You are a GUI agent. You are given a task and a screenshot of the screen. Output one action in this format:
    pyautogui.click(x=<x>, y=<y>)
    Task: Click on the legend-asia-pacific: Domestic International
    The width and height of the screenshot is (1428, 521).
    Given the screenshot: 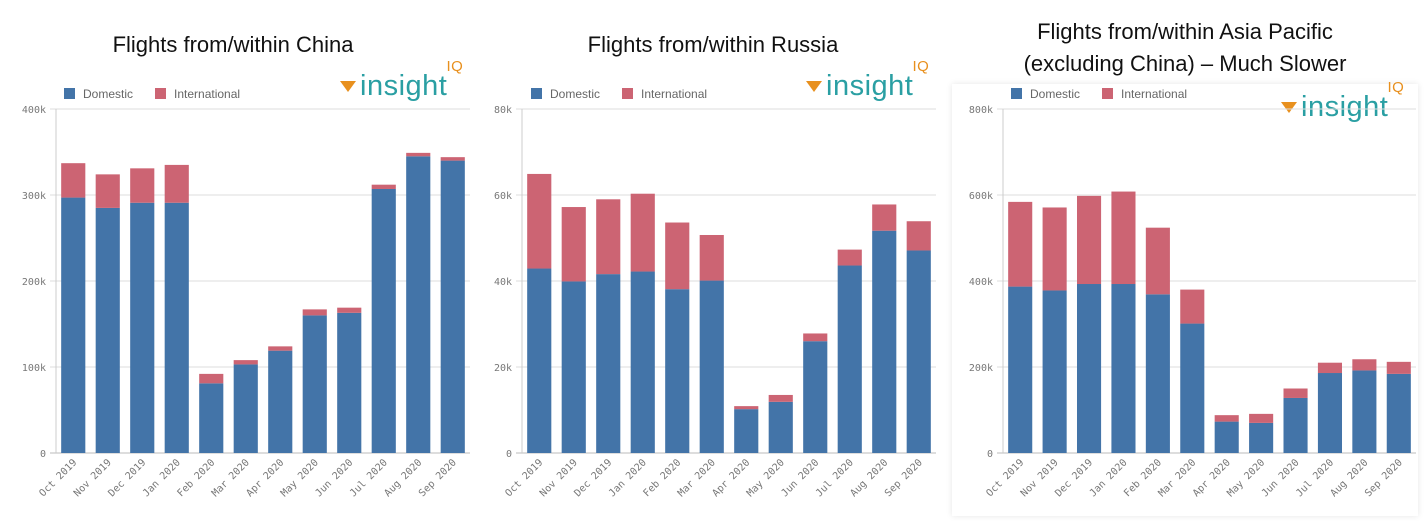 What is the action you would take?
    pyautogui.click(x=1099, y=94)
    